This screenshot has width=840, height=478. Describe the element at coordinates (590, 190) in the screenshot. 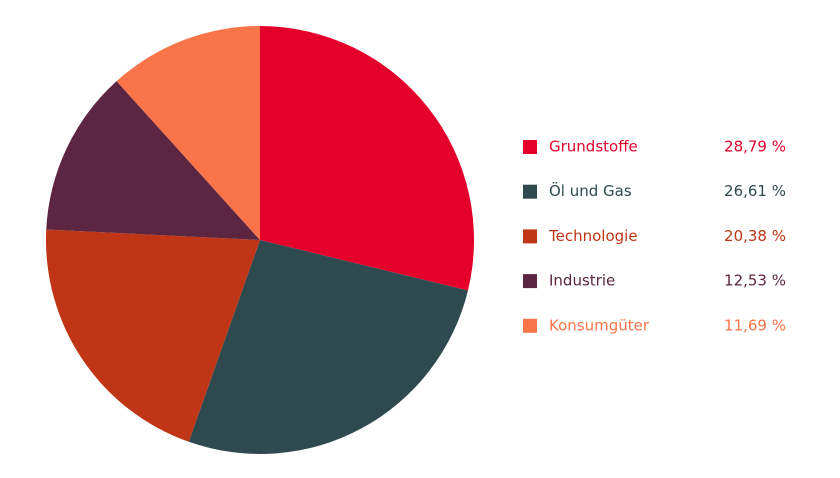

I see `legend-label: Öl und Gas` at that location.